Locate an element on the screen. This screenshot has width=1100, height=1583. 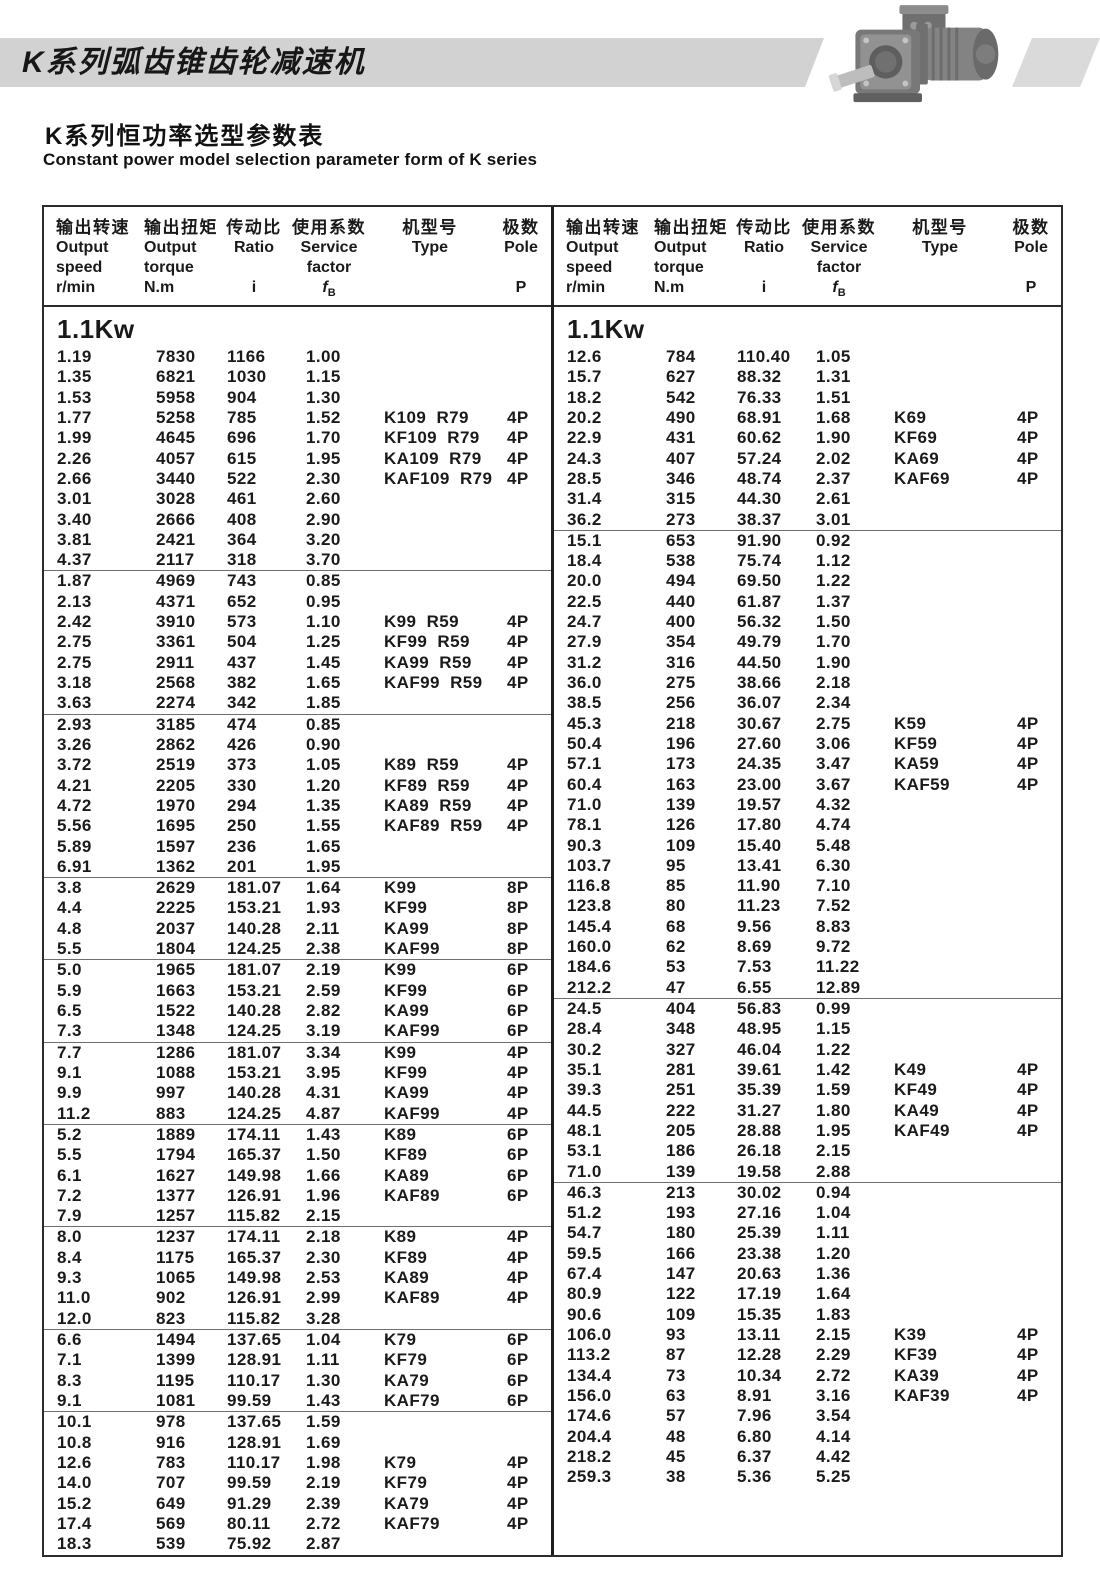
service-factor-cell: 12.89 is located at coordinates (838, 987).